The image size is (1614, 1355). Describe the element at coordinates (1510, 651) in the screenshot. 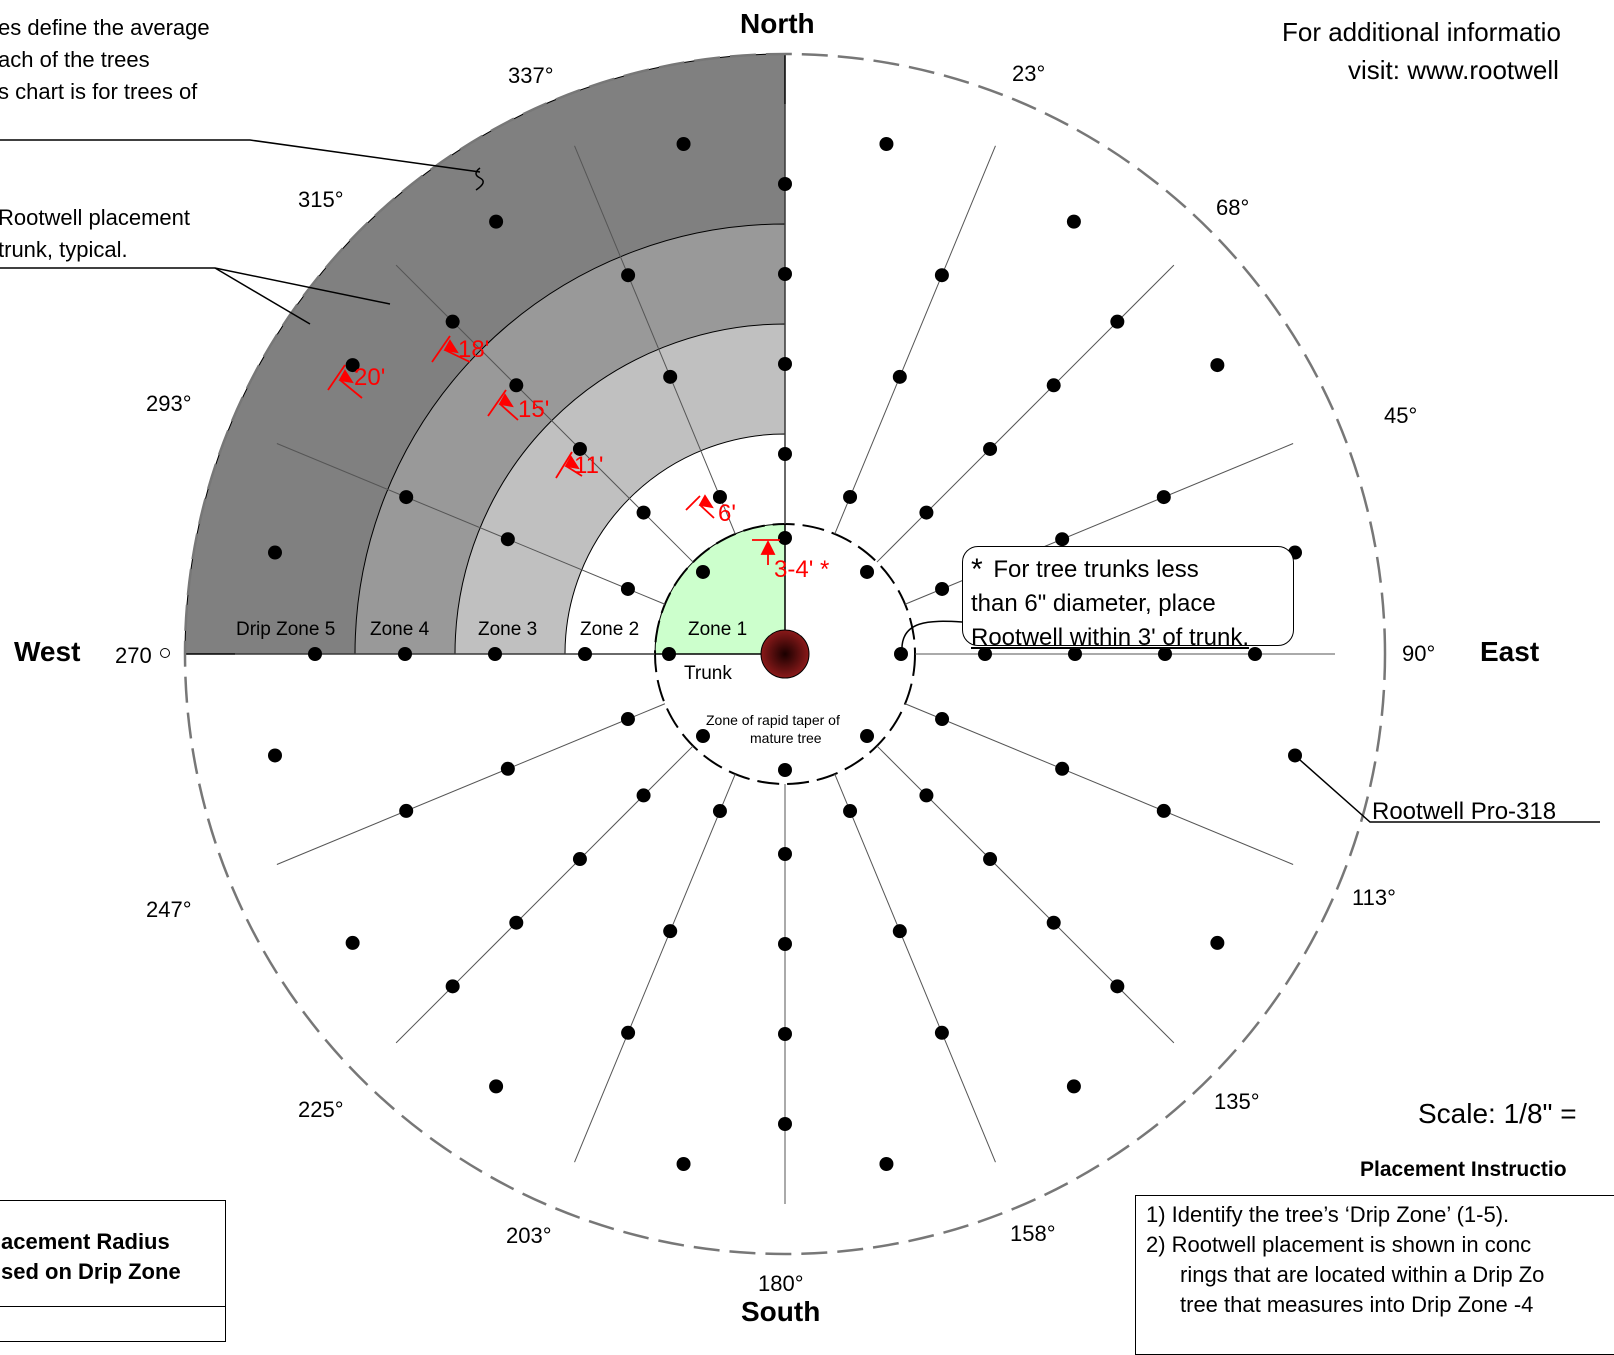

I see `east-label: East` at that location.